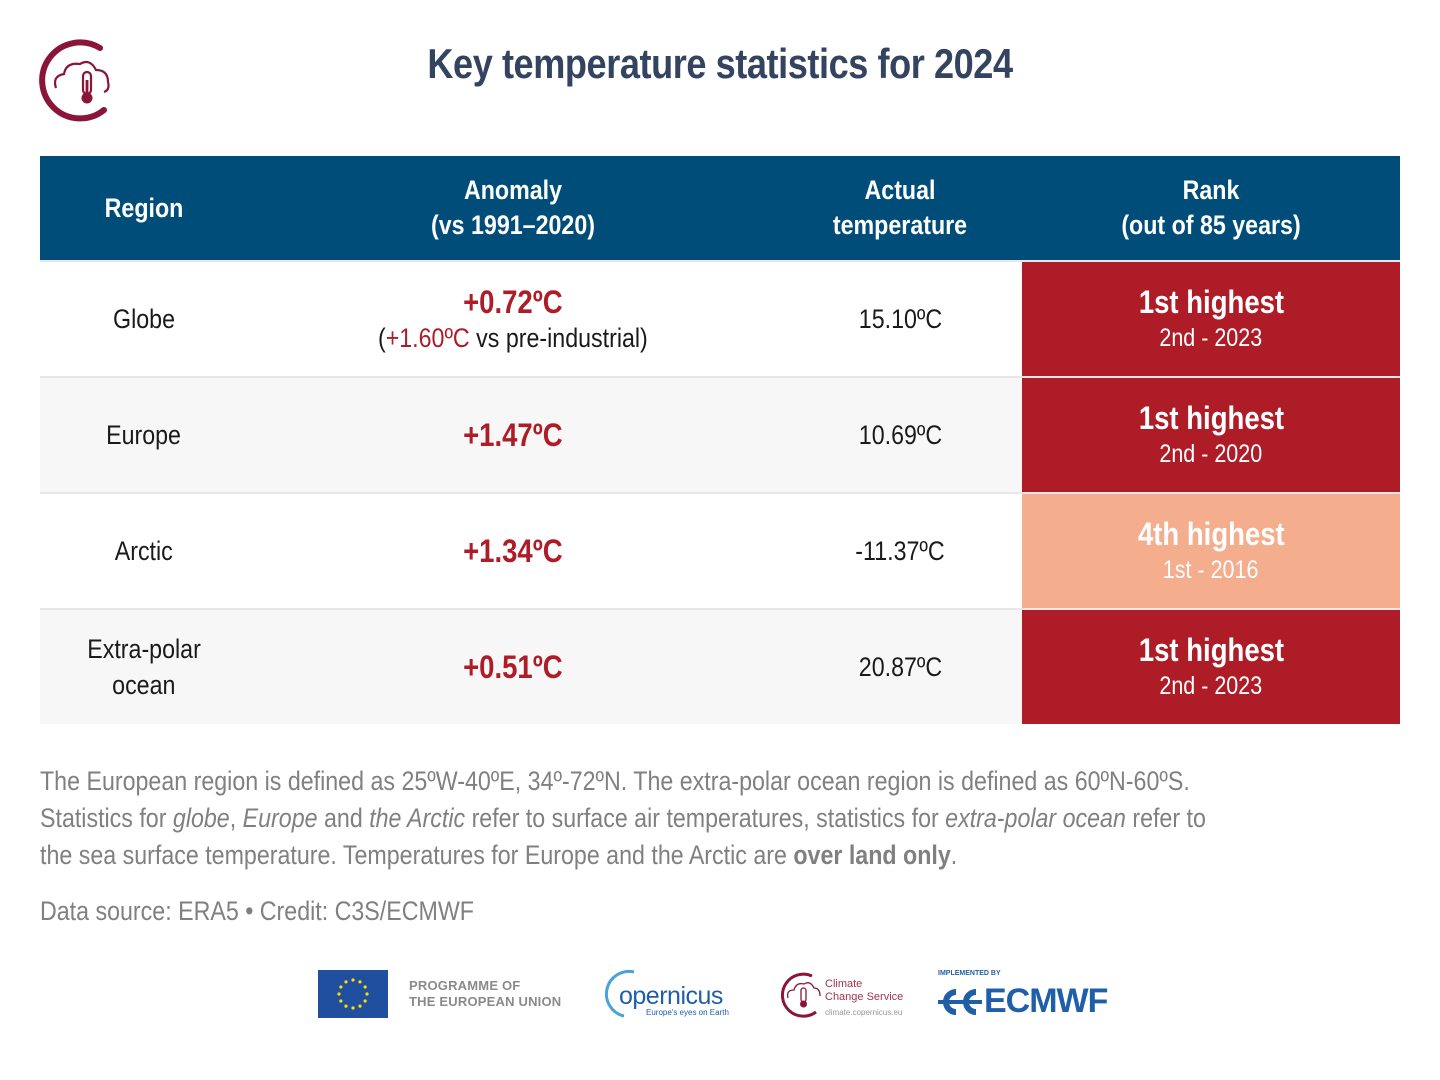 Image resolution: width=1440 pixels, height=1080 pixels. I want to click on actual-temperature-cell: 15.10ºC, so click(900, 319).